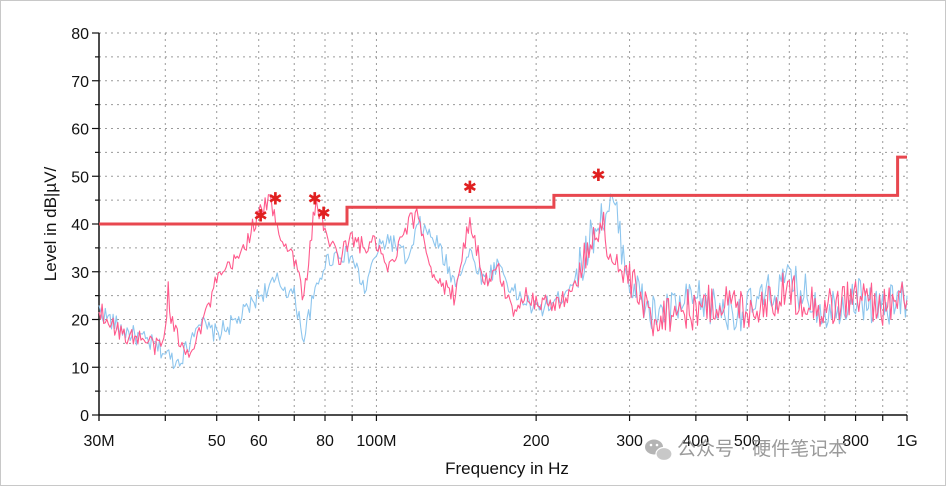 The width and height of the screenshot is (946, 486). Describe the element at coordinates (659, 450) in the screenshot. I see `wechat-icon` at that location.